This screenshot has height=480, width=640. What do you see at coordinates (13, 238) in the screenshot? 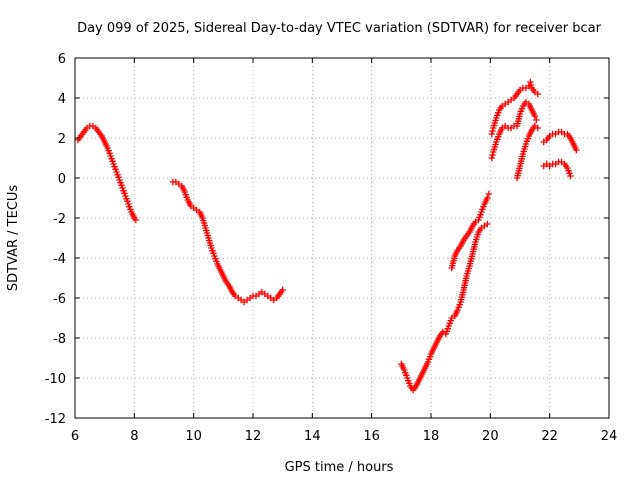
I see `y-axis-label: SDTVAR / TECUs` at bounding box center [13, 238].